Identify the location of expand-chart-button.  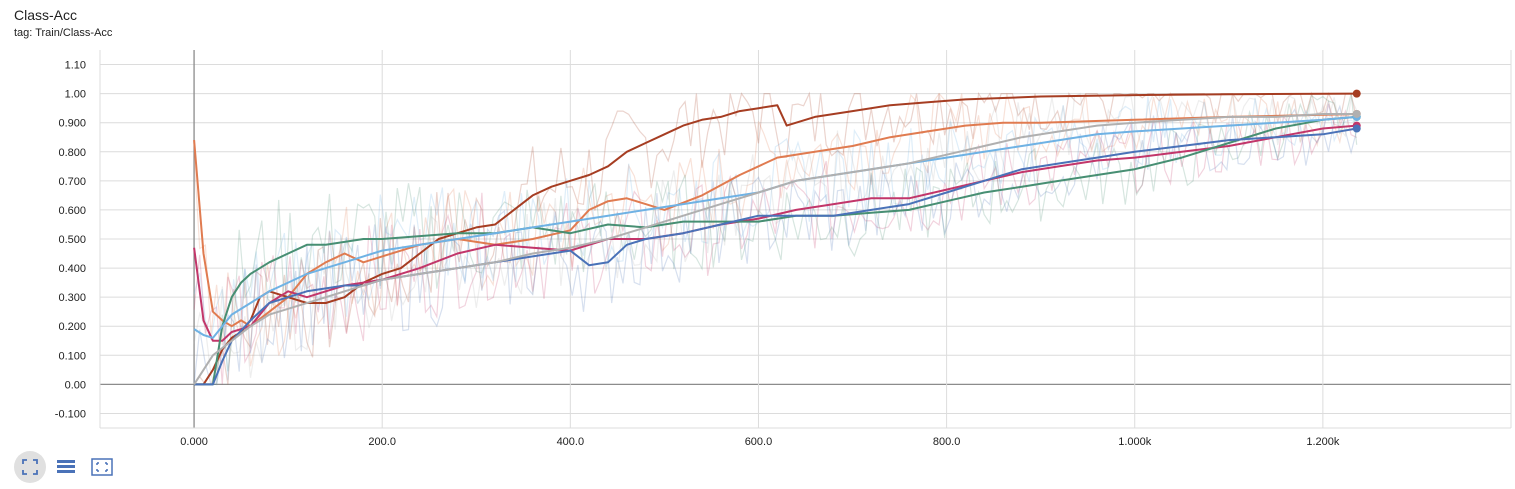
(102, 467).